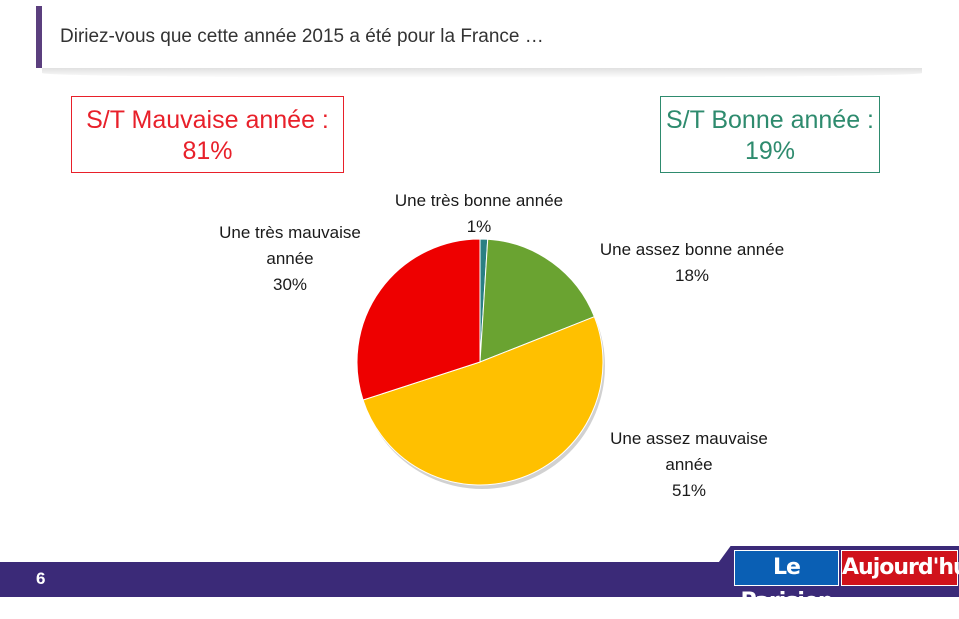 The image size is (959, 619). Describe the element at coordinates (692, 275) in the screenshot. I see `slice-label-assez-bonne-value: 18%` at that location.